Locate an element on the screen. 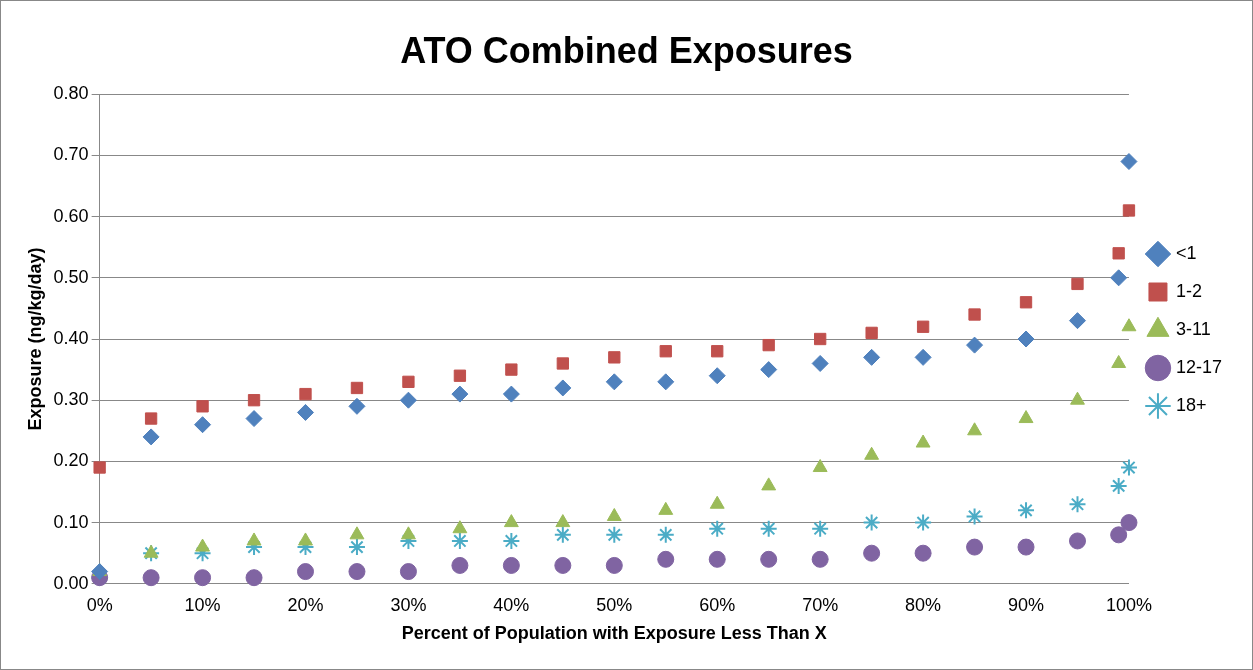 The height and width of the screenshot is (670, 1253). y-tick-label: 0.80 is located at coordinates (71, 93).